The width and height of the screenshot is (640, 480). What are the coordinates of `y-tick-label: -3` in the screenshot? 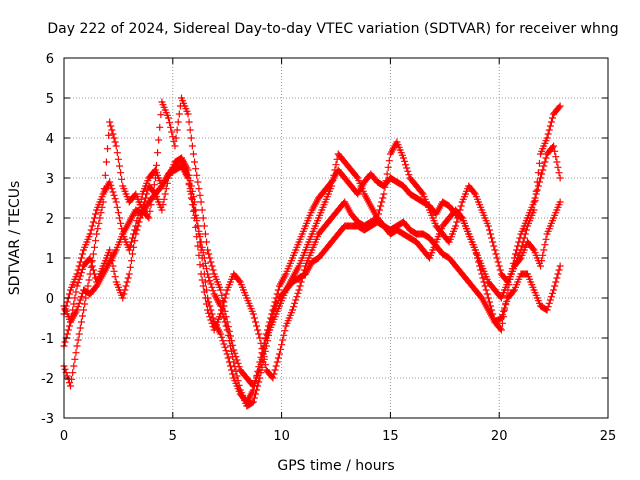 It's located at (47, 419).